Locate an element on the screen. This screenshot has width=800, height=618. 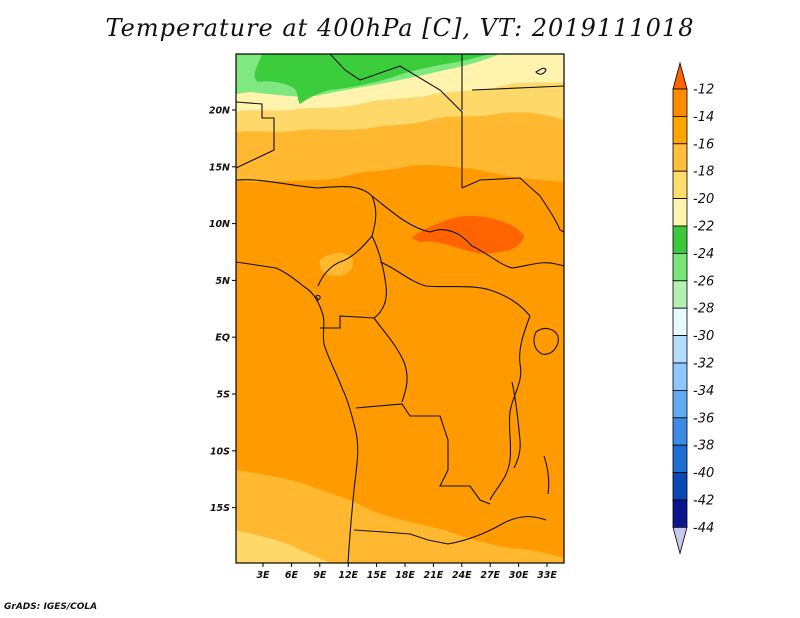
border-car-drc is located at coordinates (455, 289).